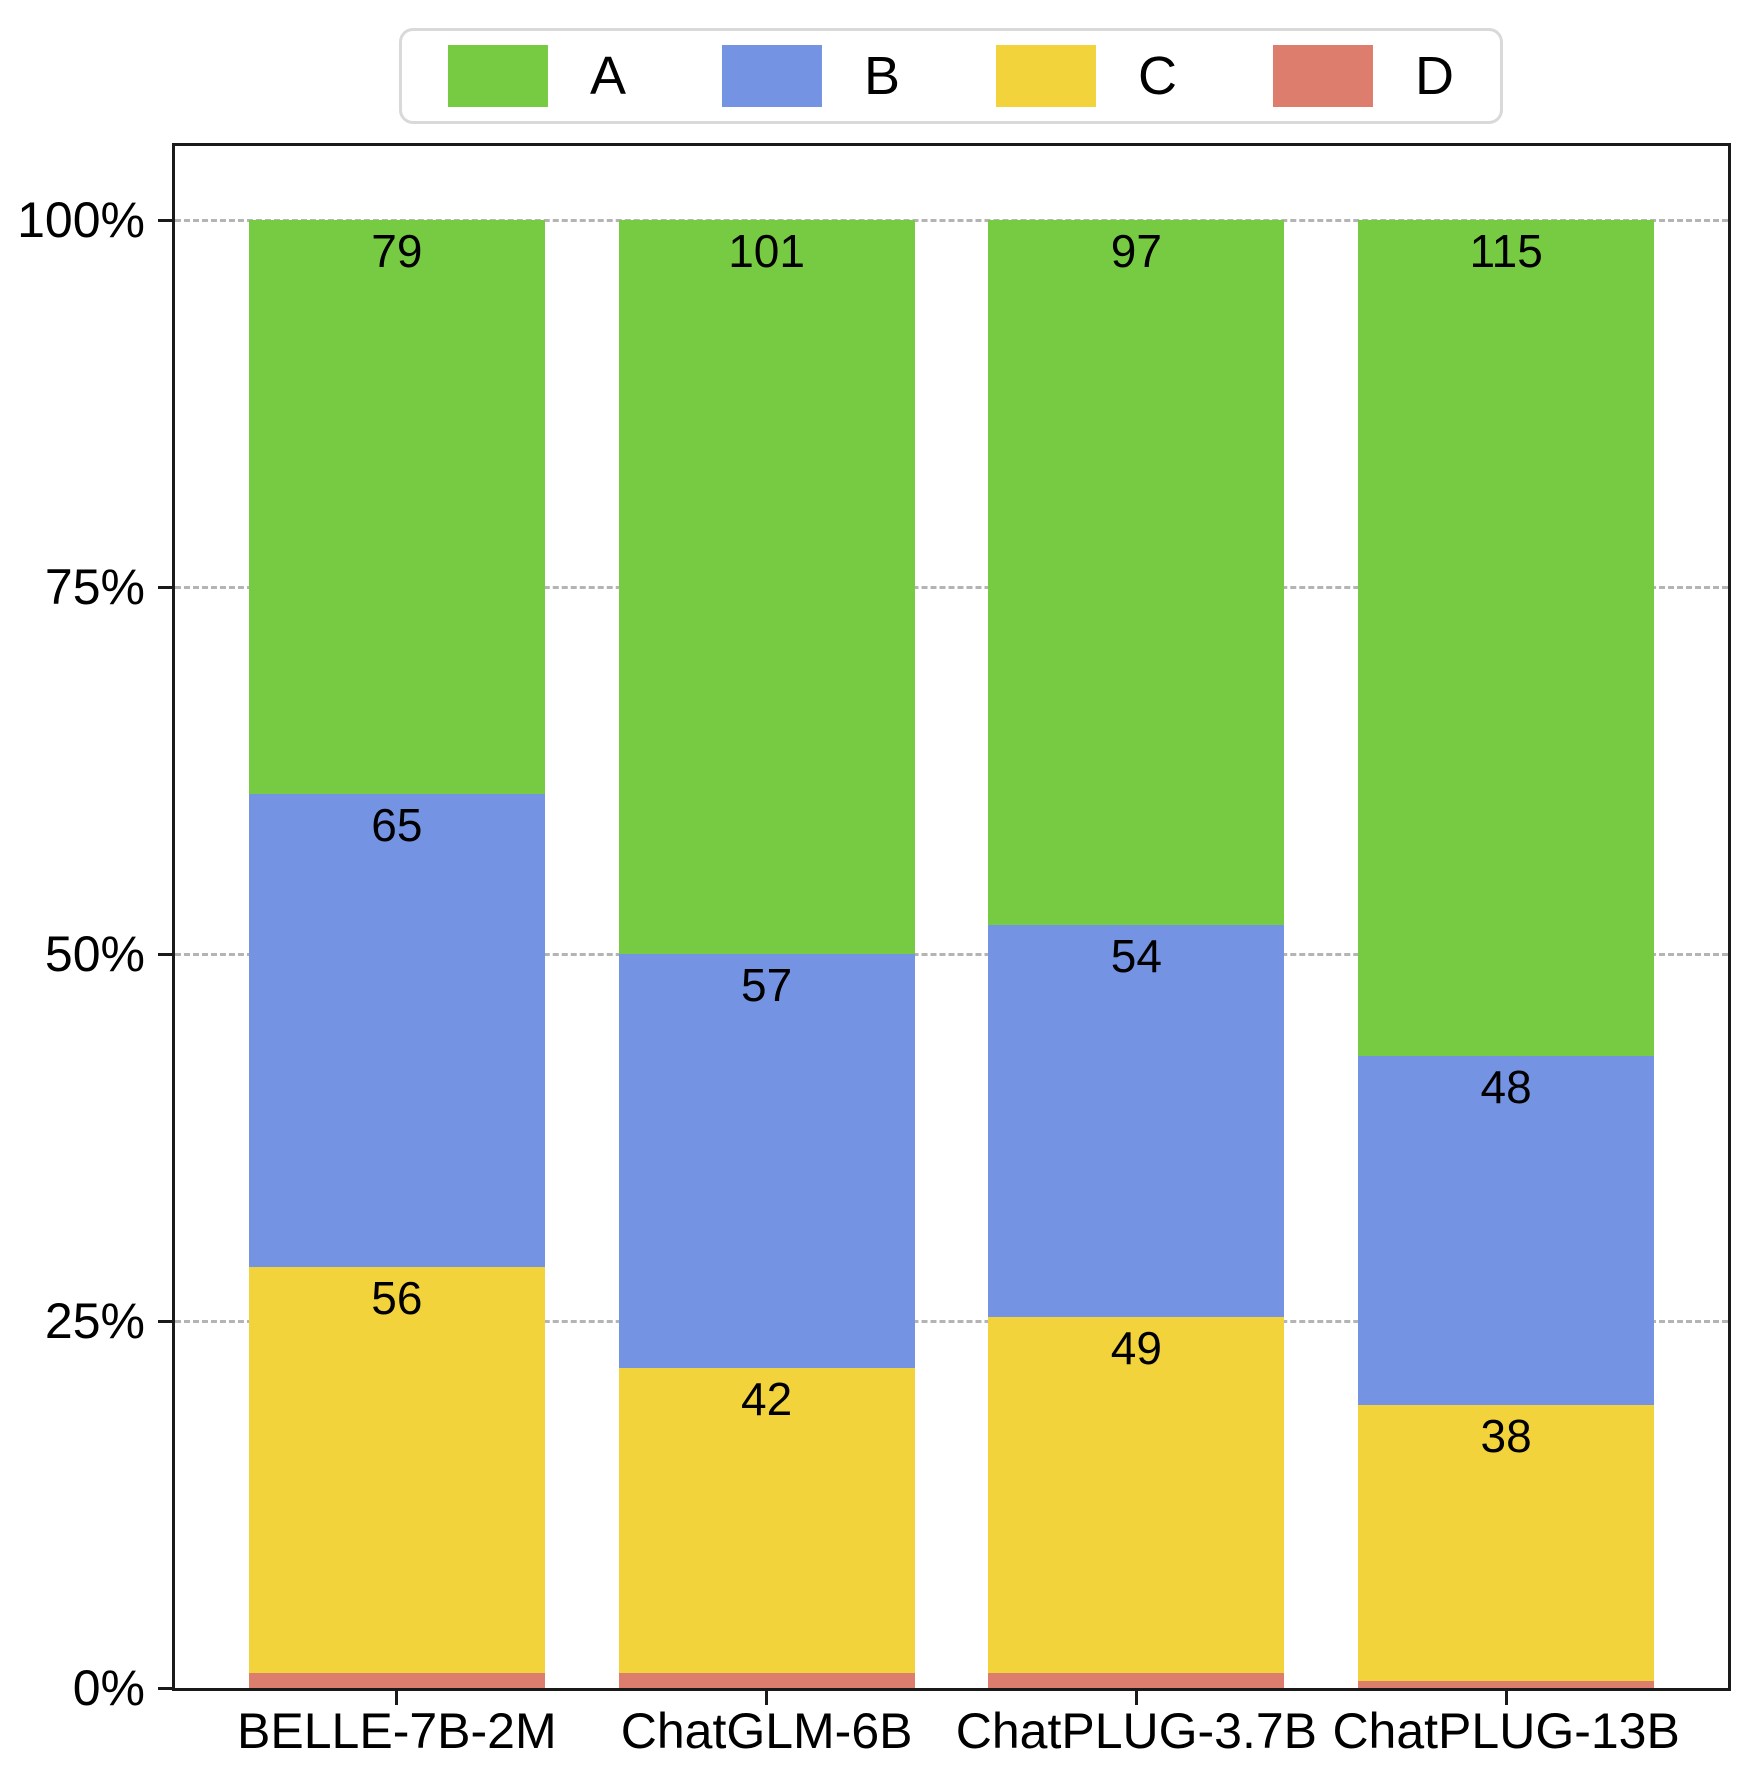 The width and height of the screenshot is (1758, 1777). Describe the element at coordinates (1136, 1731) in the screenshot. I see `x-tick-label-2: ChatPLUG-3.7B` at that location.